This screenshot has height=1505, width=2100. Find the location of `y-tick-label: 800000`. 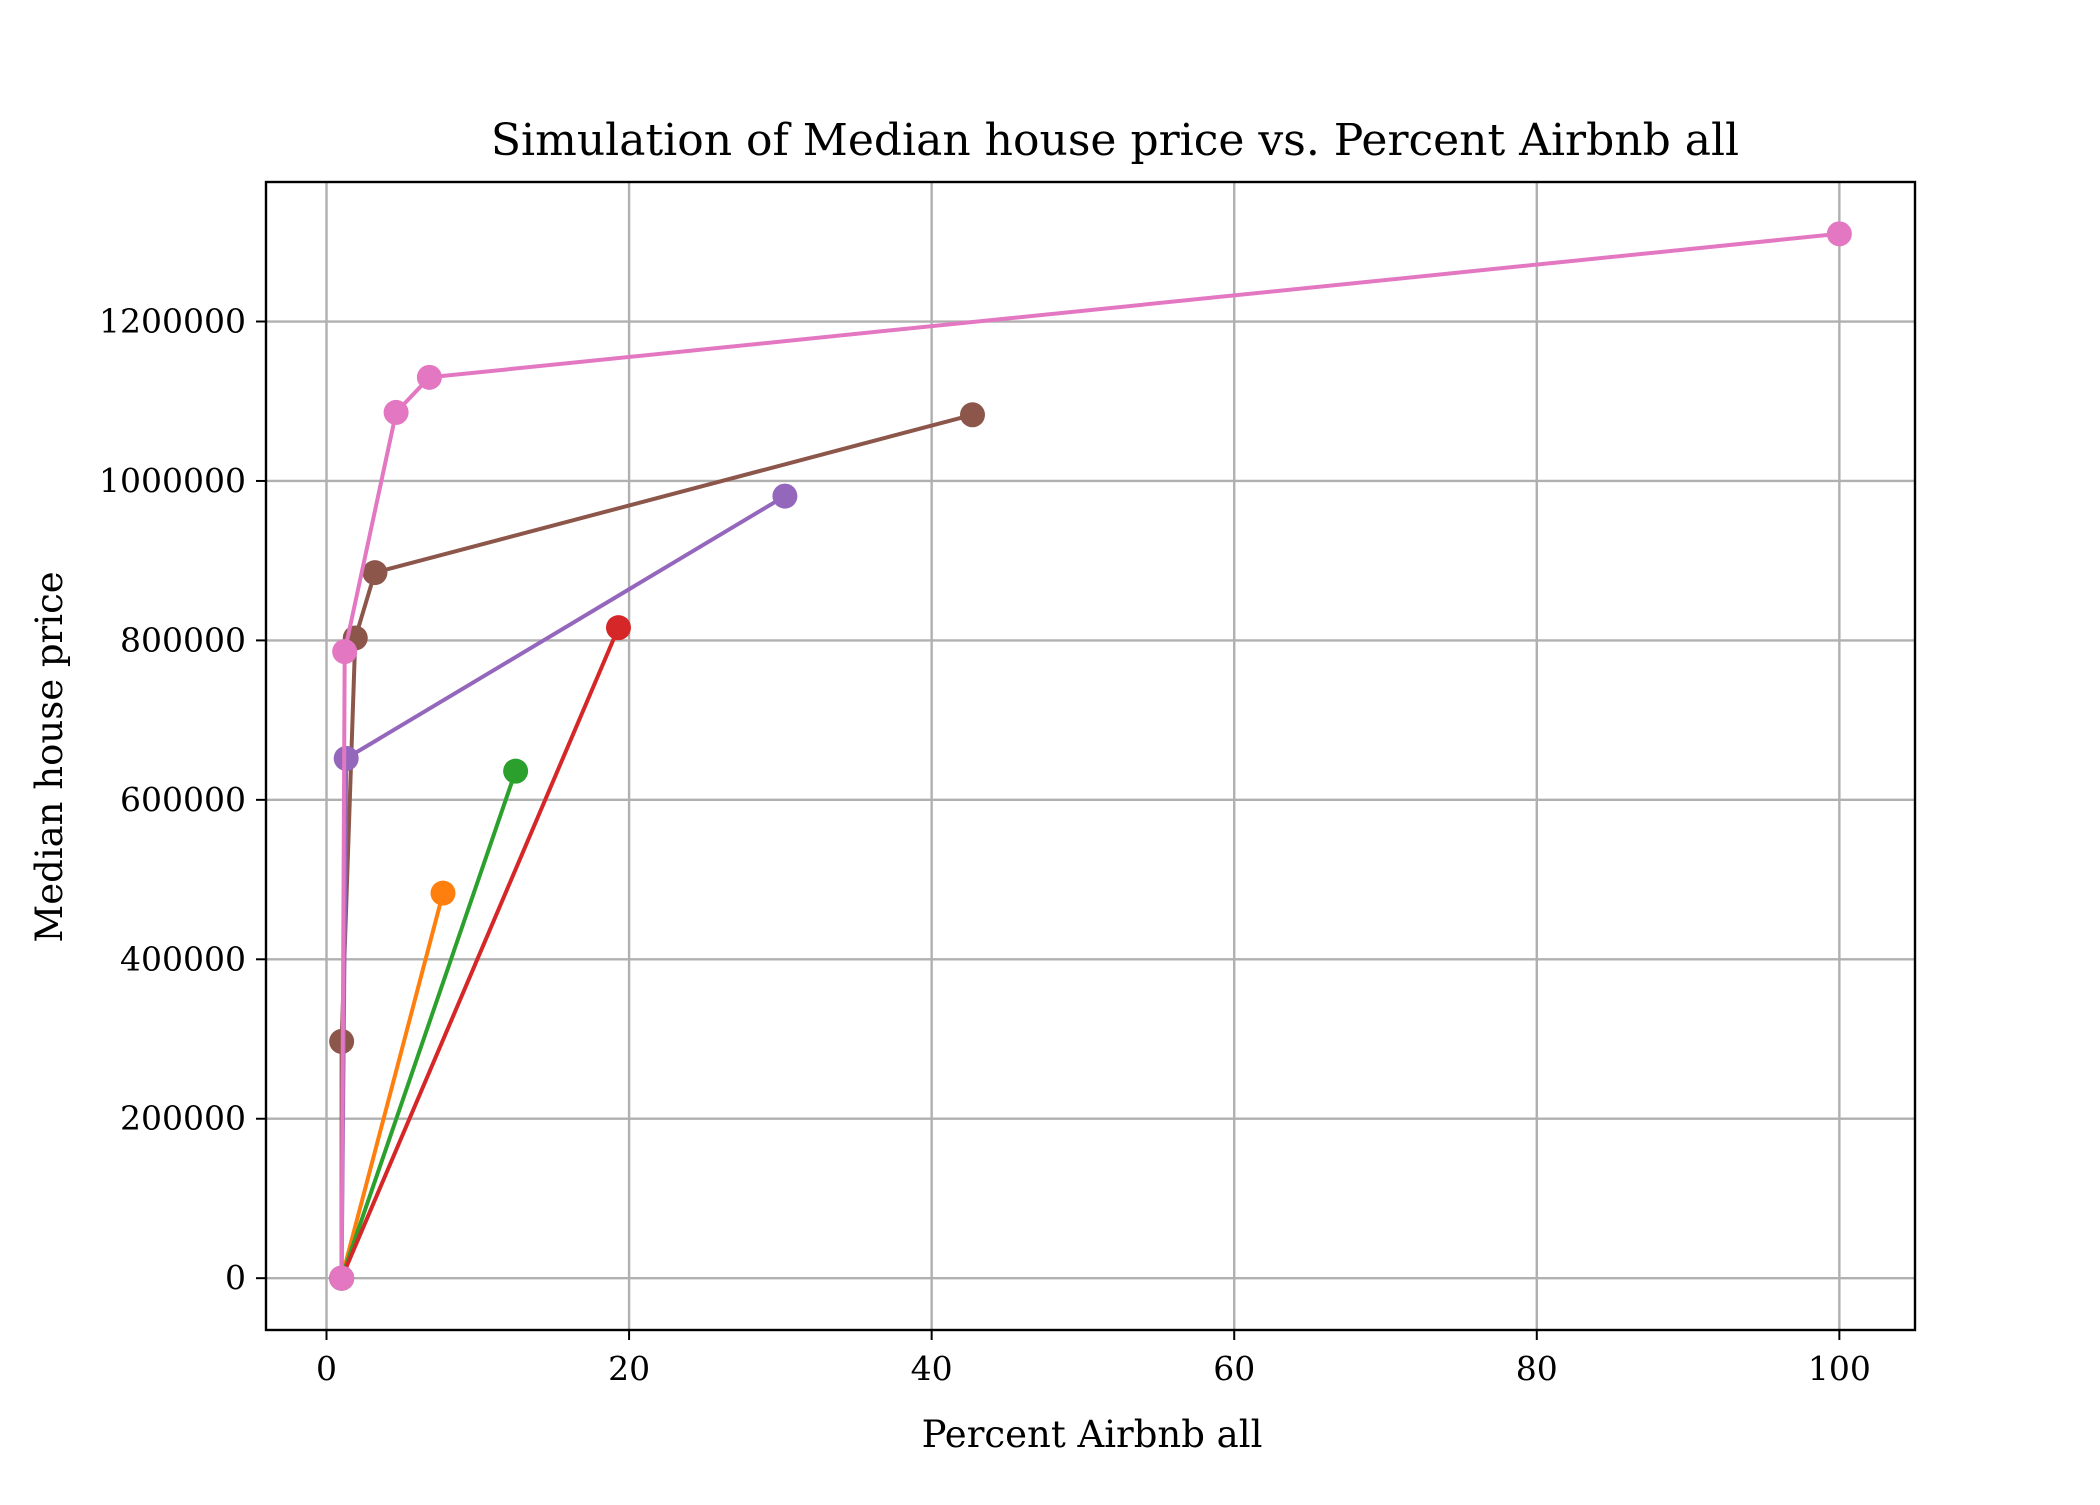

y-tick-label: 800000 is located at coordinates (183, 639).